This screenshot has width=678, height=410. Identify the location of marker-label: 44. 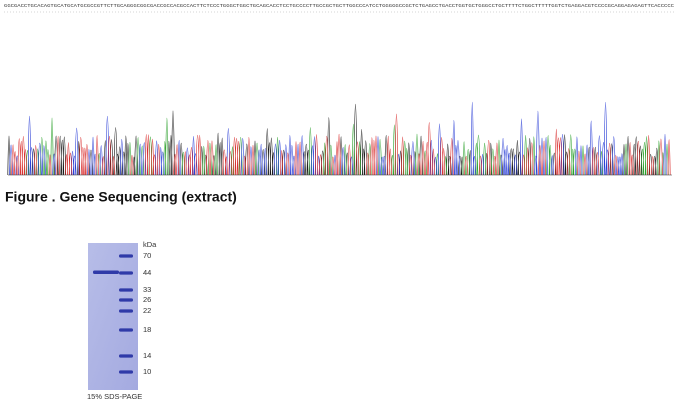
(147, 272).